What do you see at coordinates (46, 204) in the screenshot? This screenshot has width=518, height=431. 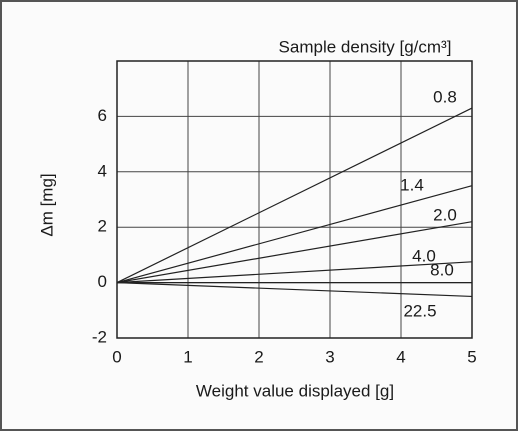 I see `y-axis-label: Δm [mg]` at bounding box center [46, 204].